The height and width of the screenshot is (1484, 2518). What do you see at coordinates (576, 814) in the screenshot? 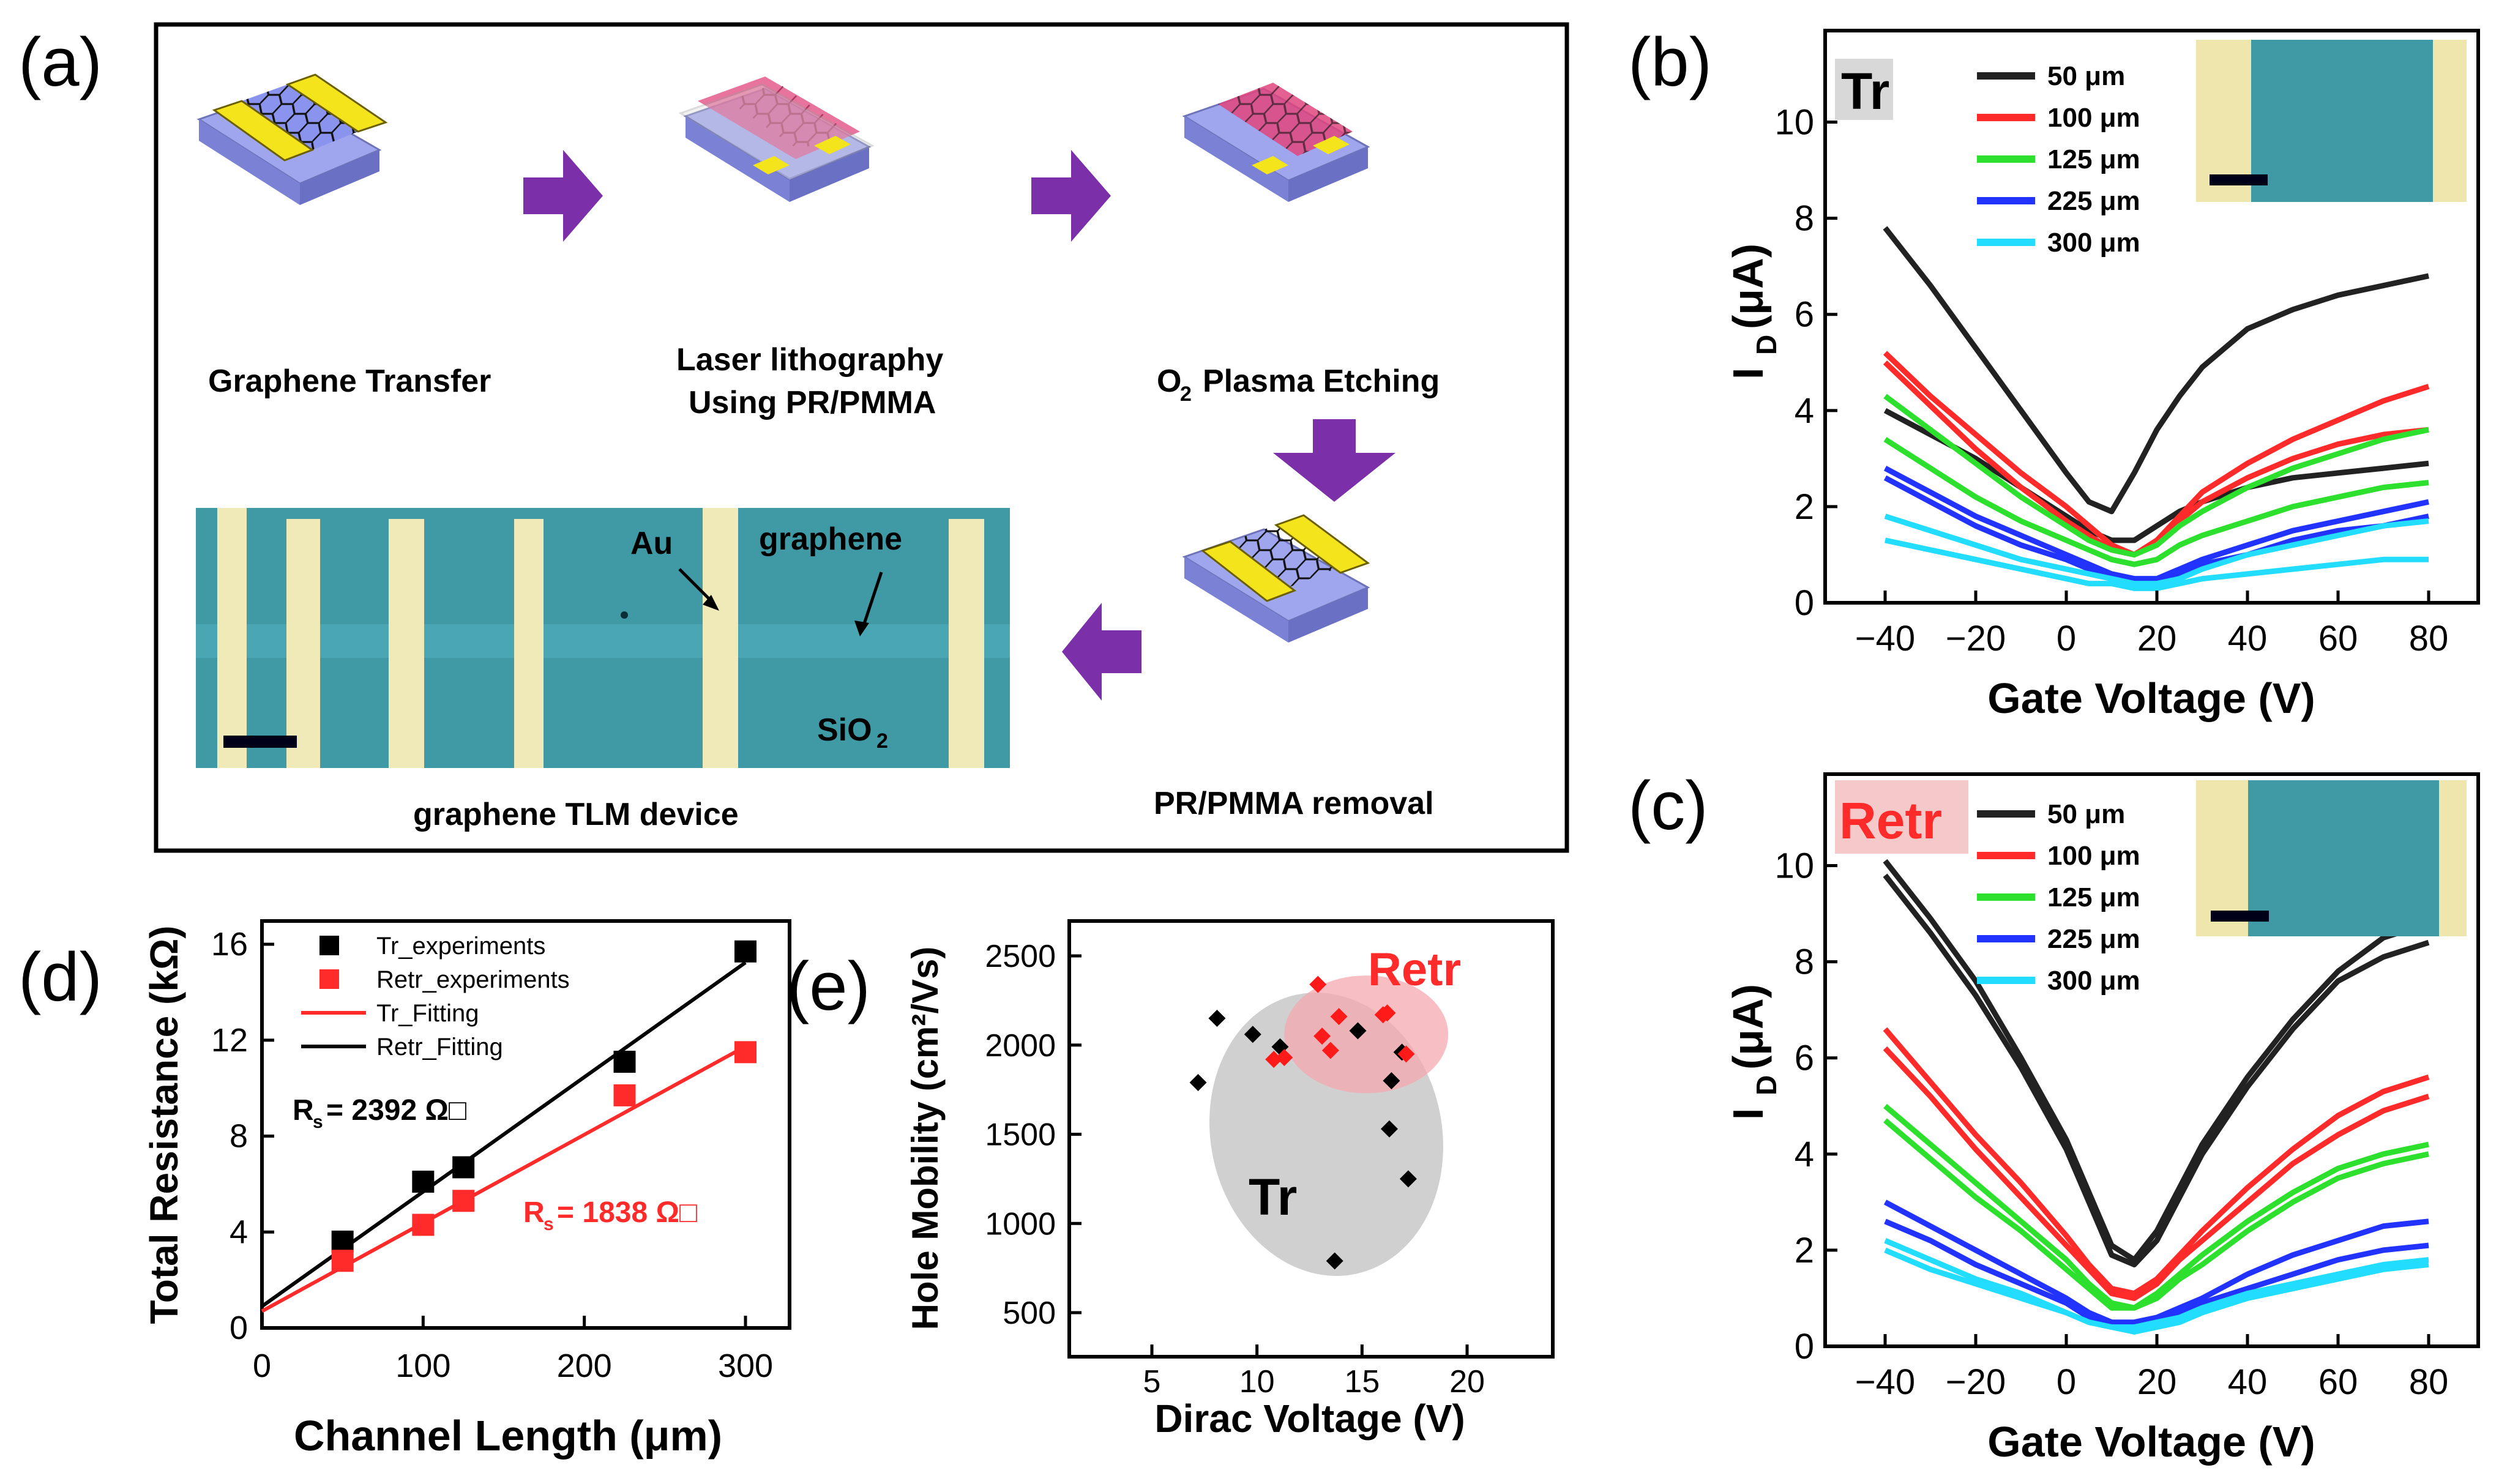
I see `step-tlm-device: graphene TLM device` at bounding box center [576, 814].